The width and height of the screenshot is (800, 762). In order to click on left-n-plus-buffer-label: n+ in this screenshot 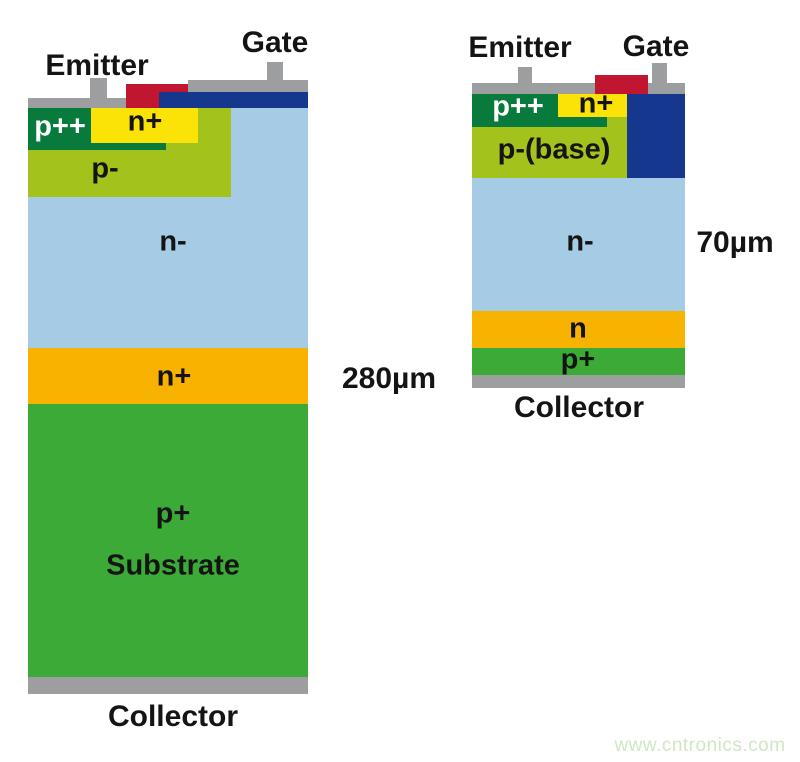, I will do `click(174, 376)`.